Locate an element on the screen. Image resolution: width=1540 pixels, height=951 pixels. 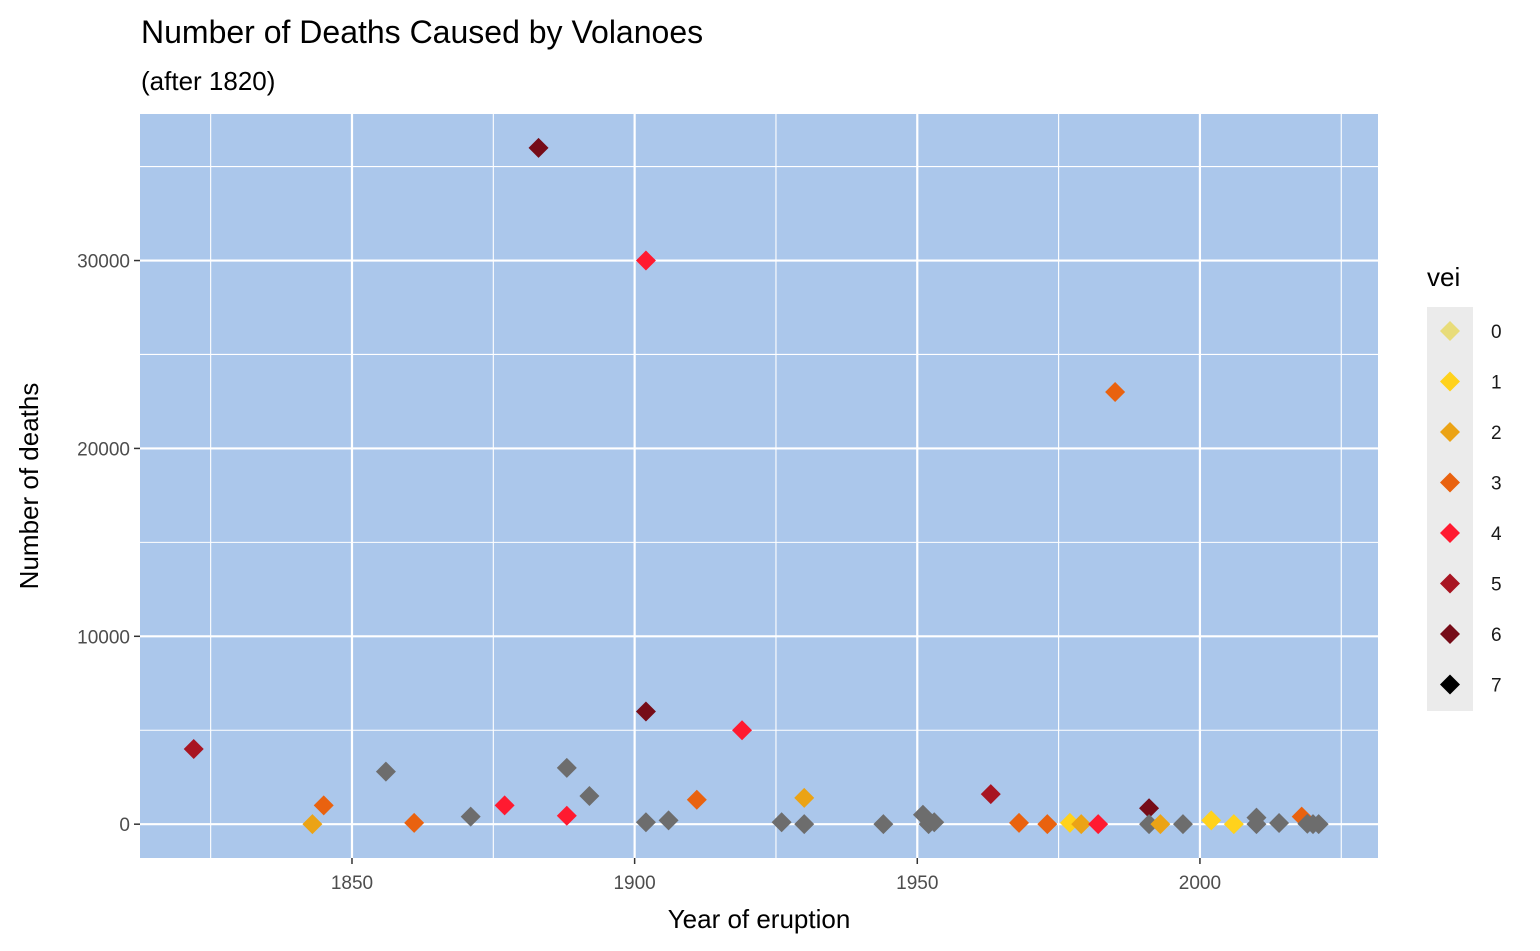
x-axis-title: Year of eruption is located at coordinates (759, 919).